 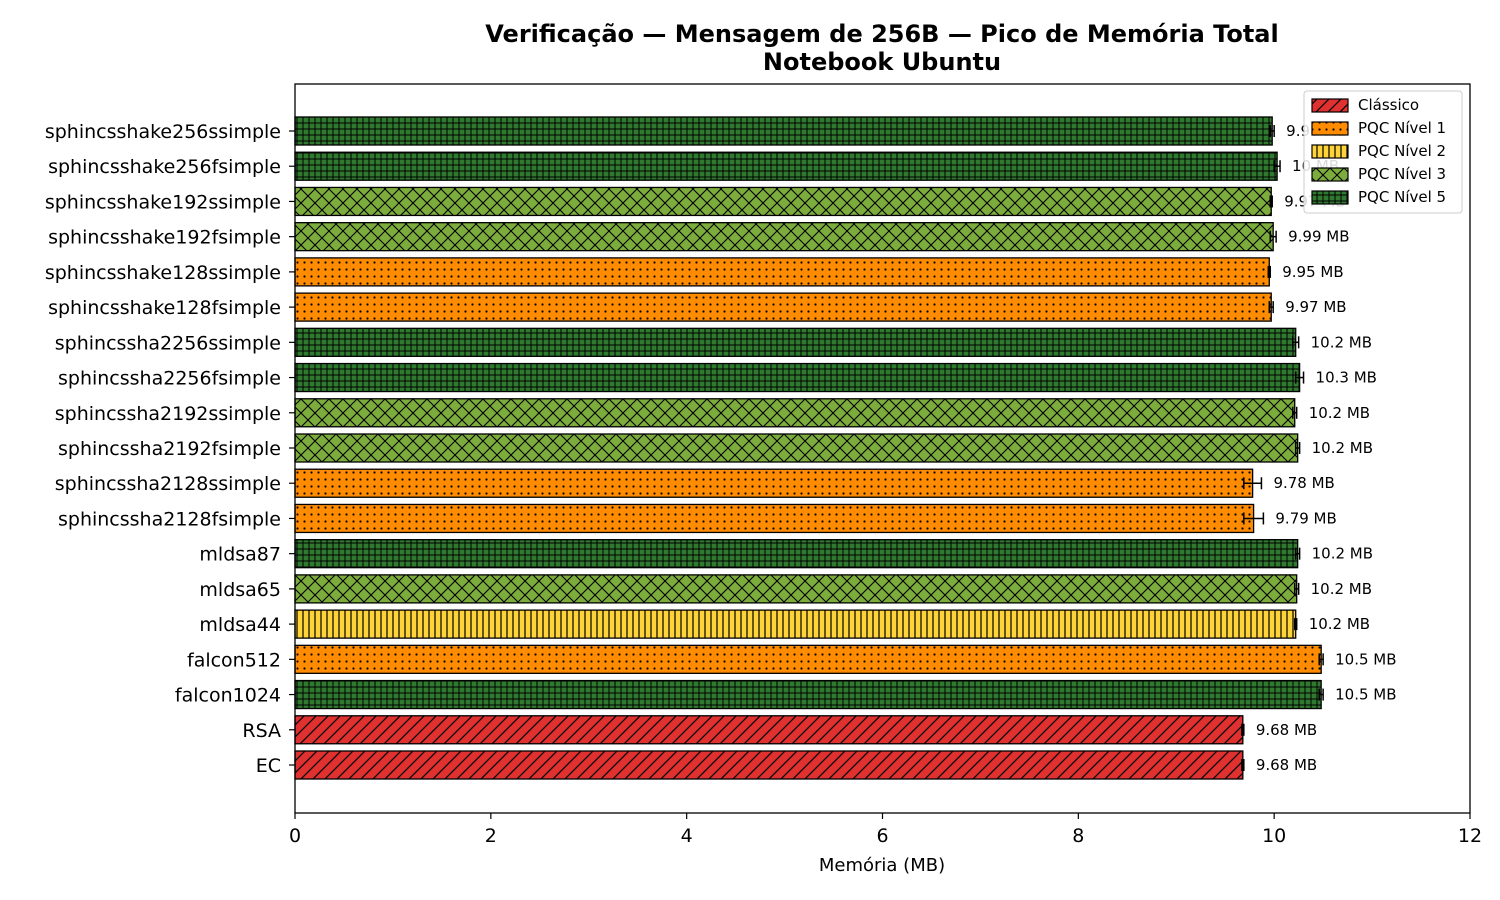 I want to click on data-label-RSA: 9.68 MB, so click(x=1286, y=730).